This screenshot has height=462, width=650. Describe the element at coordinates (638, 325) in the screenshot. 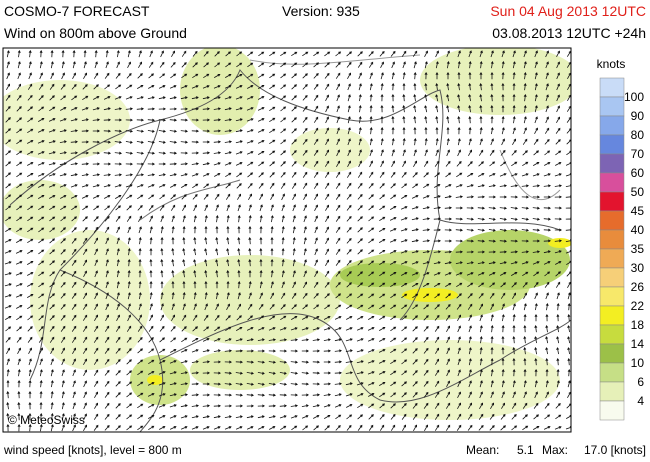

I see `legend-label: 18` at that location.